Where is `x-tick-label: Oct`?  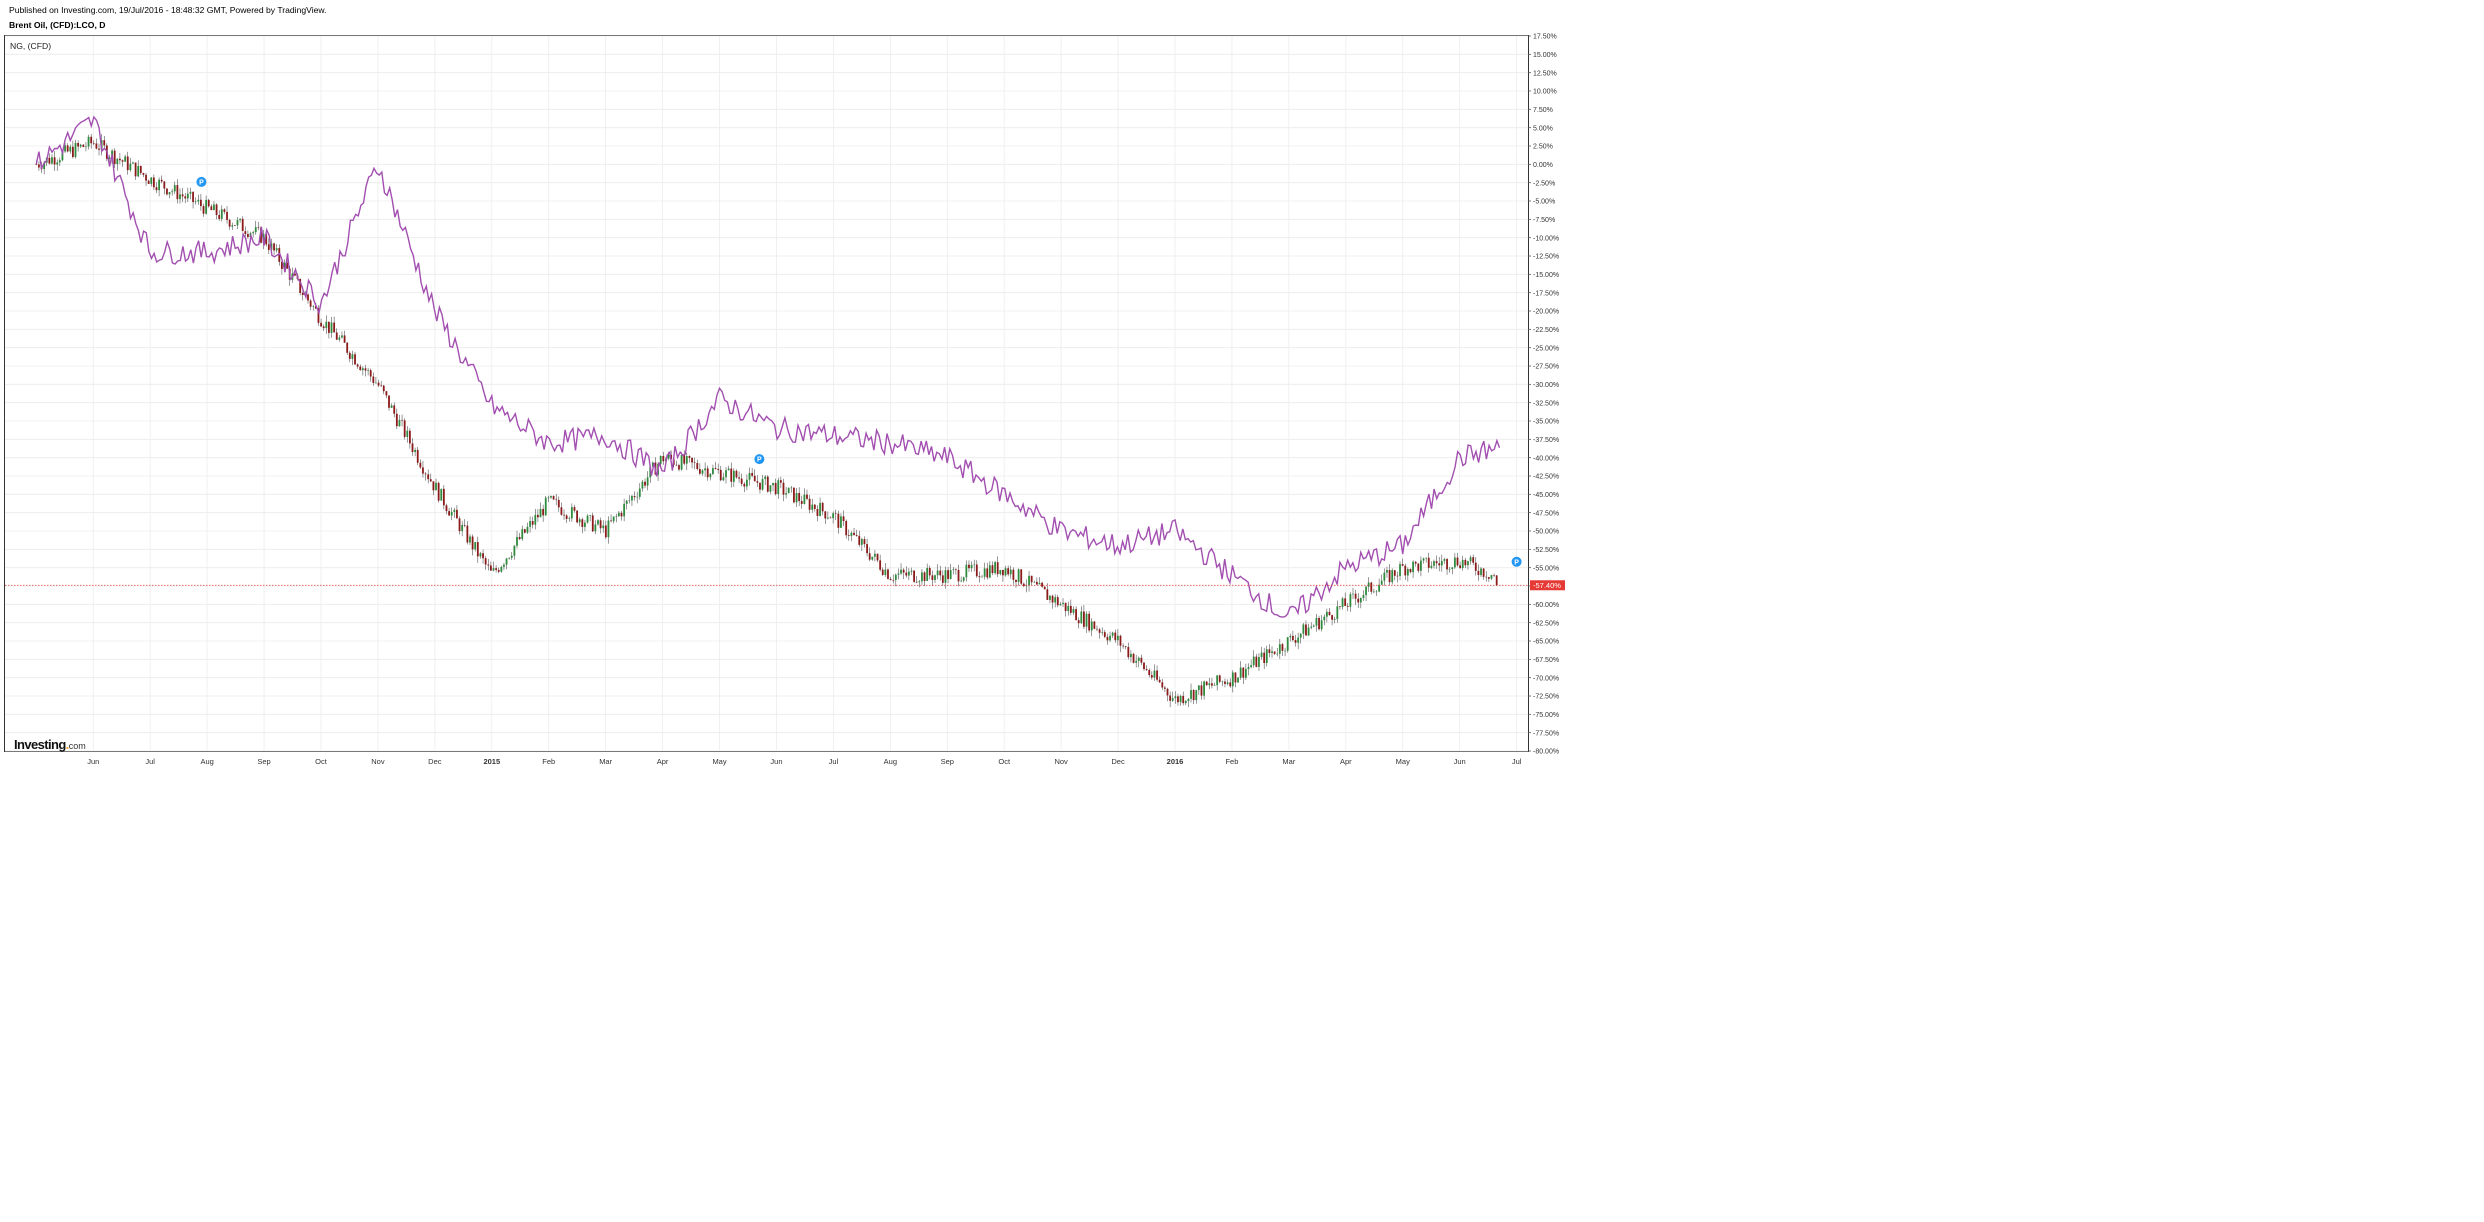
x-tick-label: Oct is located at coordinates (321, 761).